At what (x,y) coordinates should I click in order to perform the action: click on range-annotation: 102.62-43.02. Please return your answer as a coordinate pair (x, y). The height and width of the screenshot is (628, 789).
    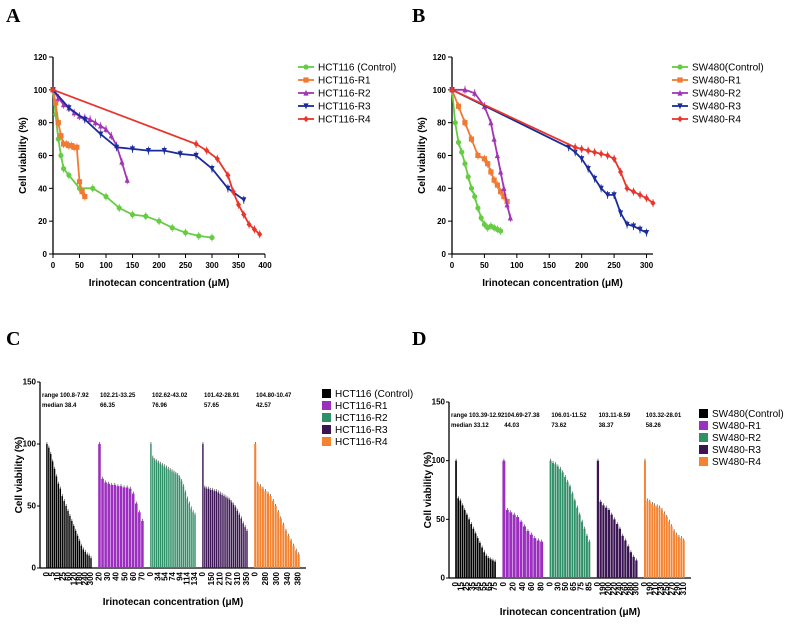
    Looking at the image, I should click on (170, 396).